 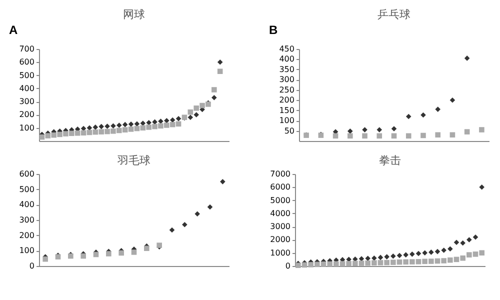 I want to click on y-tick-label: 5000, so click(x=280, y=200).